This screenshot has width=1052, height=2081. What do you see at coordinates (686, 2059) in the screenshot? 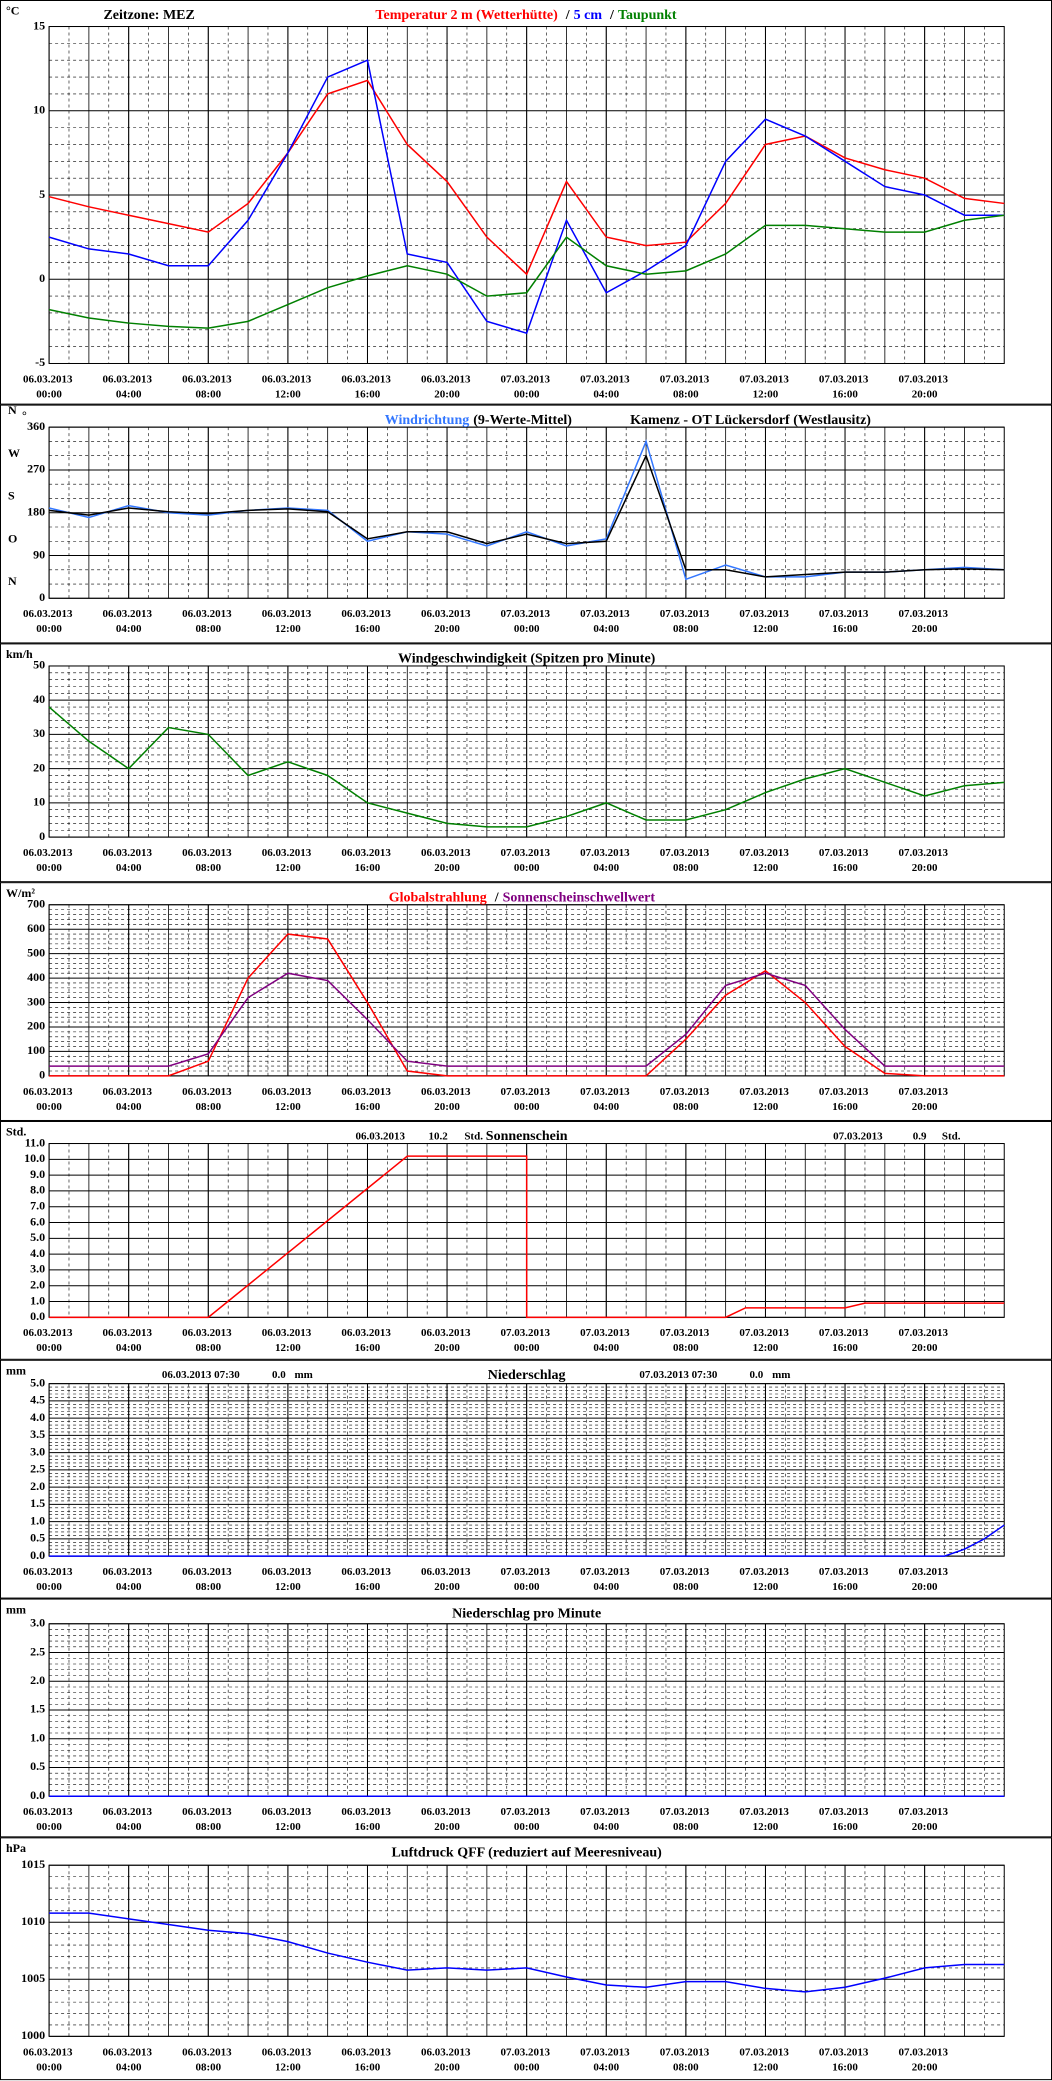
I see `x-tick-label: 07.03.2013 08:00` at bounding box center [686, 2059].